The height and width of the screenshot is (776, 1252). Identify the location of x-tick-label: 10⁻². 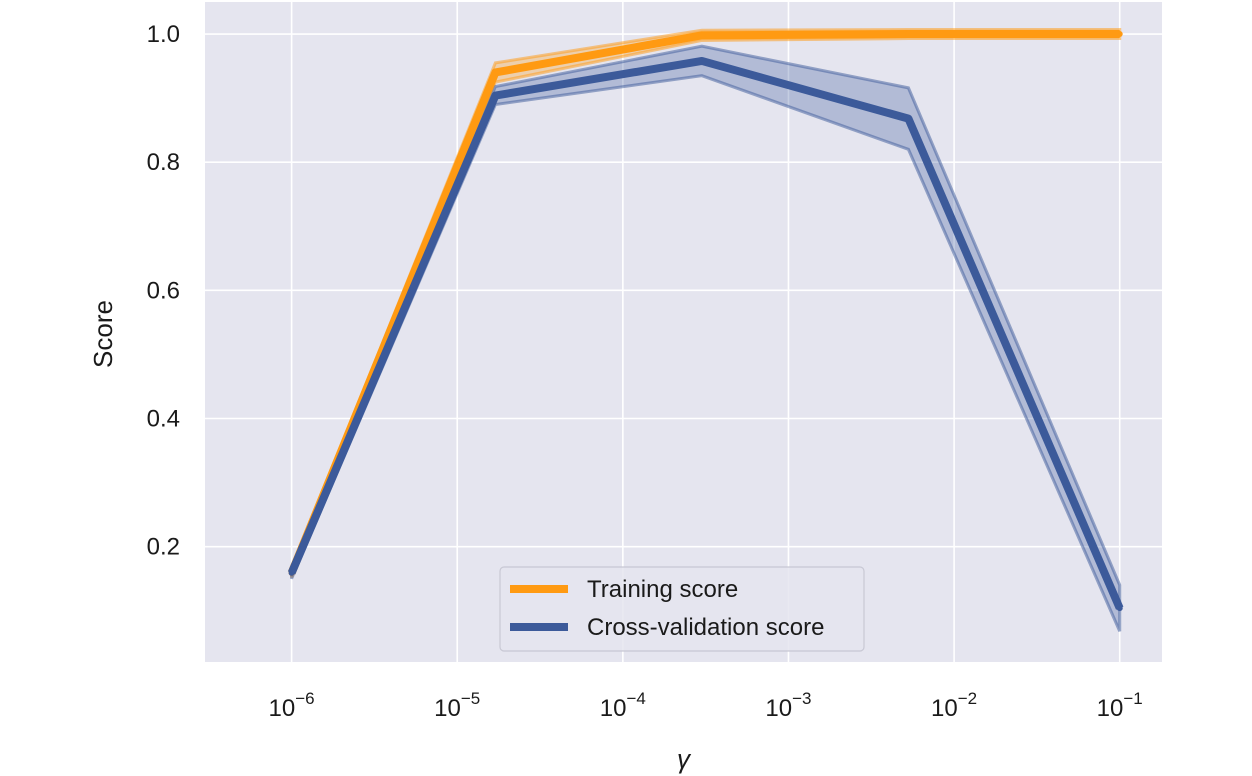
(954, 705).